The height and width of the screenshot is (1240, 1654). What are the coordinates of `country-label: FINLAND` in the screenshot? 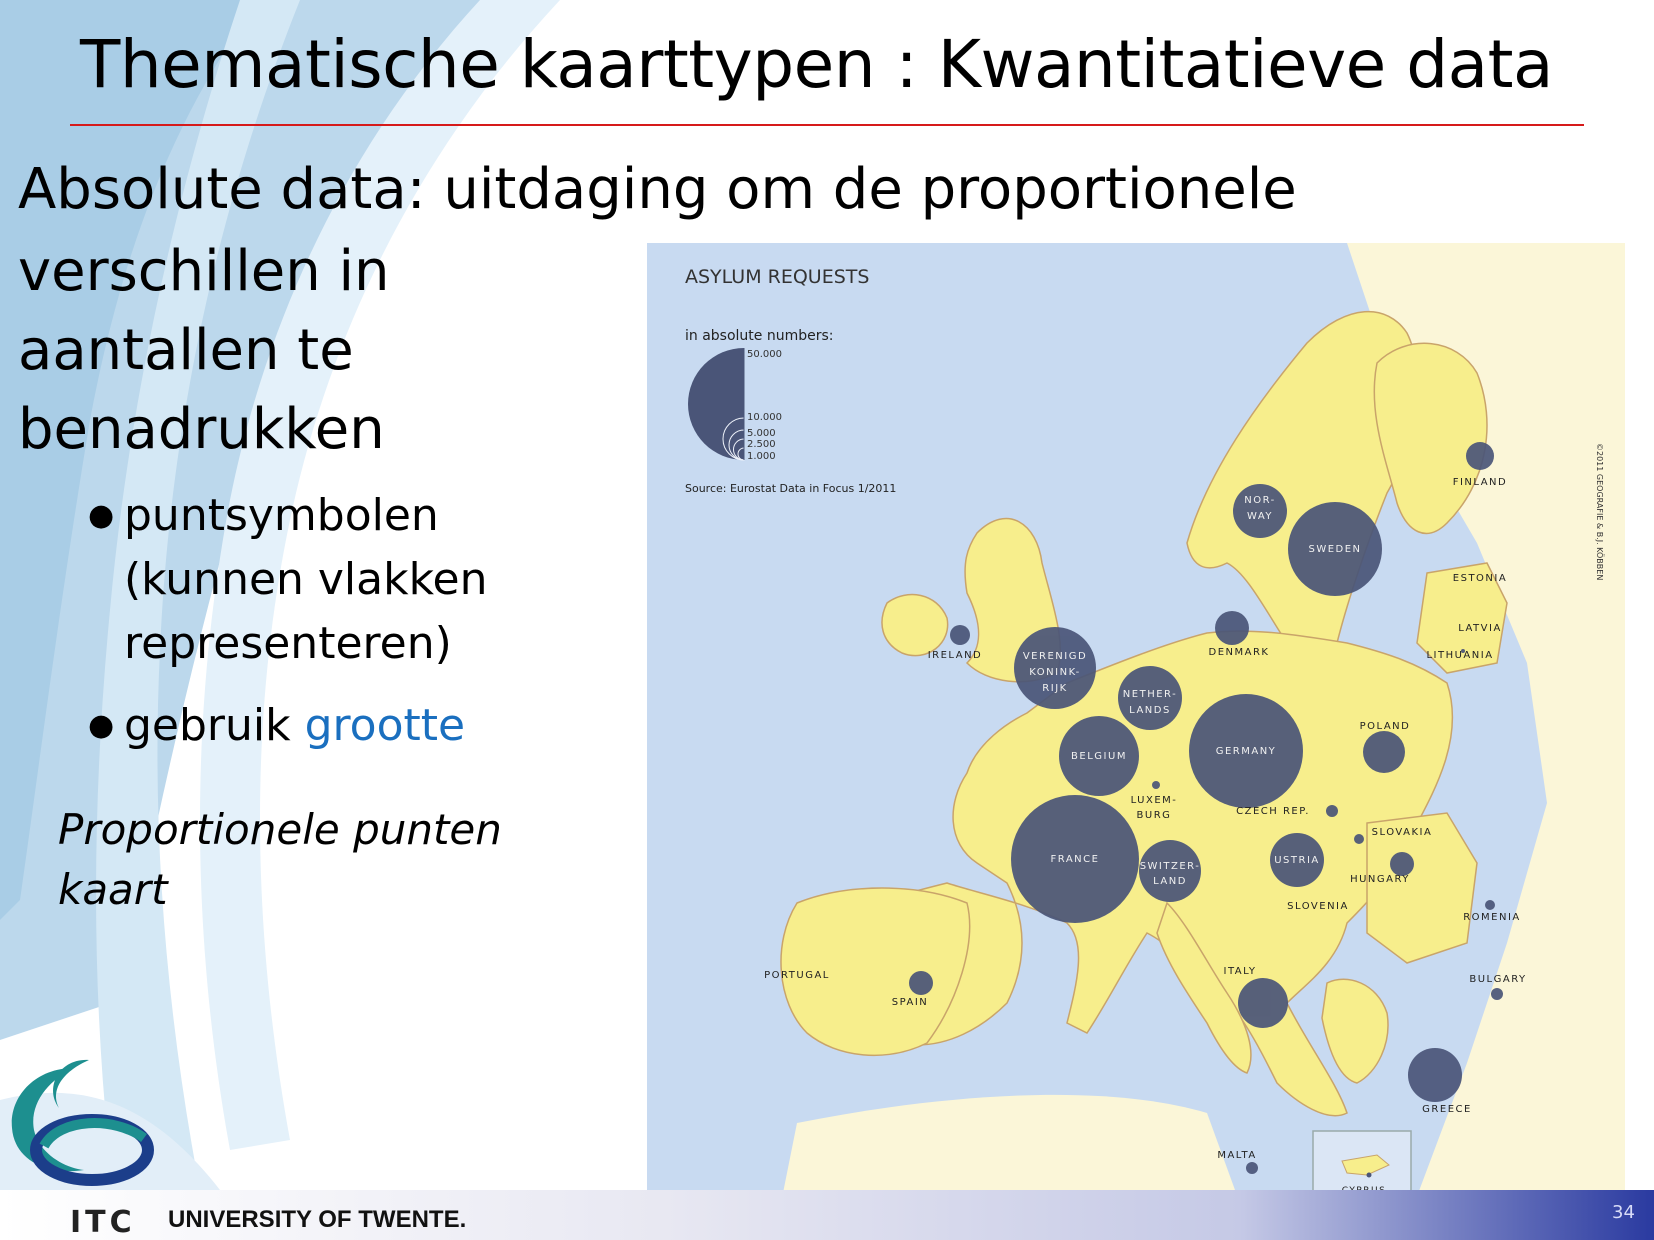 It's located at (1480, 482).